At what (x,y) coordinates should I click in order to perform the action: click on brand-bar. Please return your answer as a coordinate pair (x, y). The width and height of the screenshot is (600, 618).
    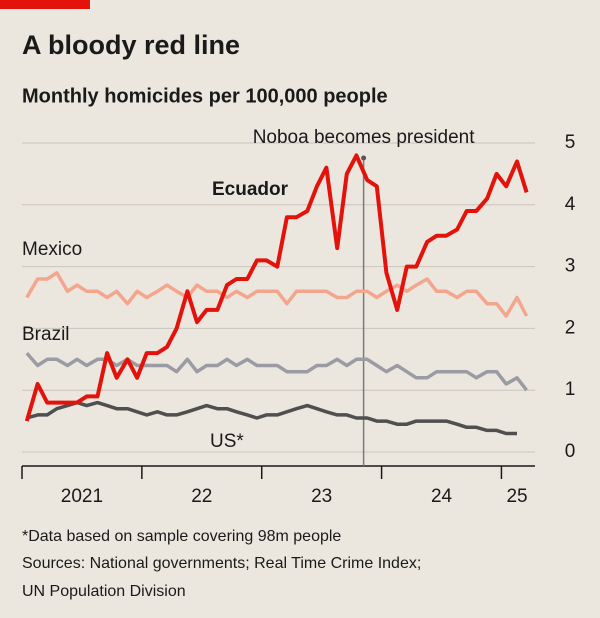
    Looking at the image, I should click on (45, 4).